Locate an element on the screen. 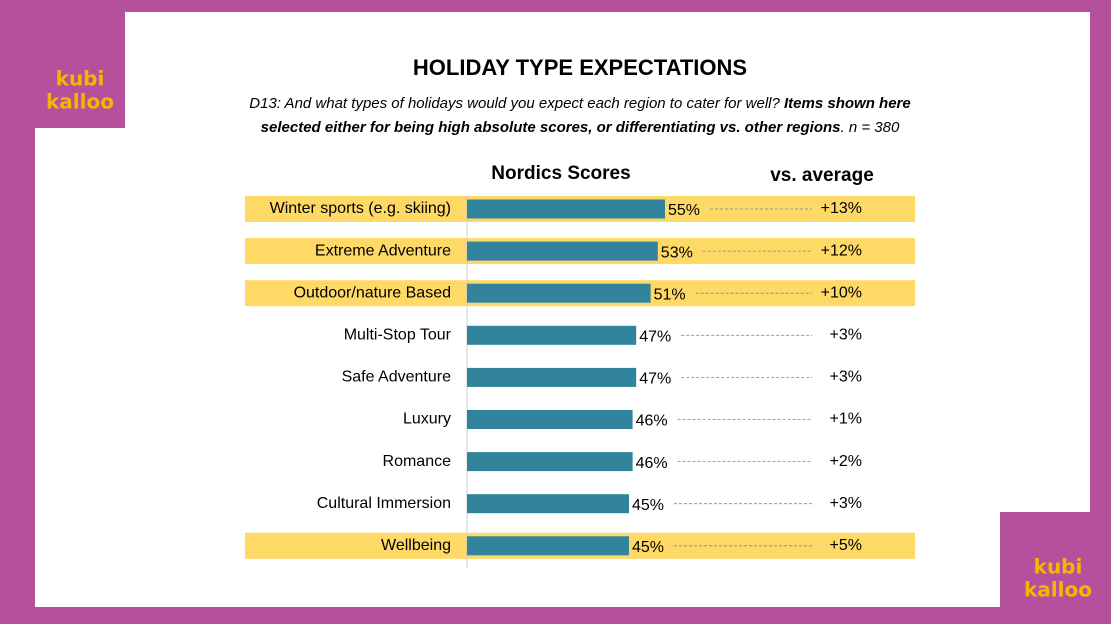 Image resolution: width=1111 pixels, height=624 pixels. value-label: 51% is located at coordinates (670, 294).